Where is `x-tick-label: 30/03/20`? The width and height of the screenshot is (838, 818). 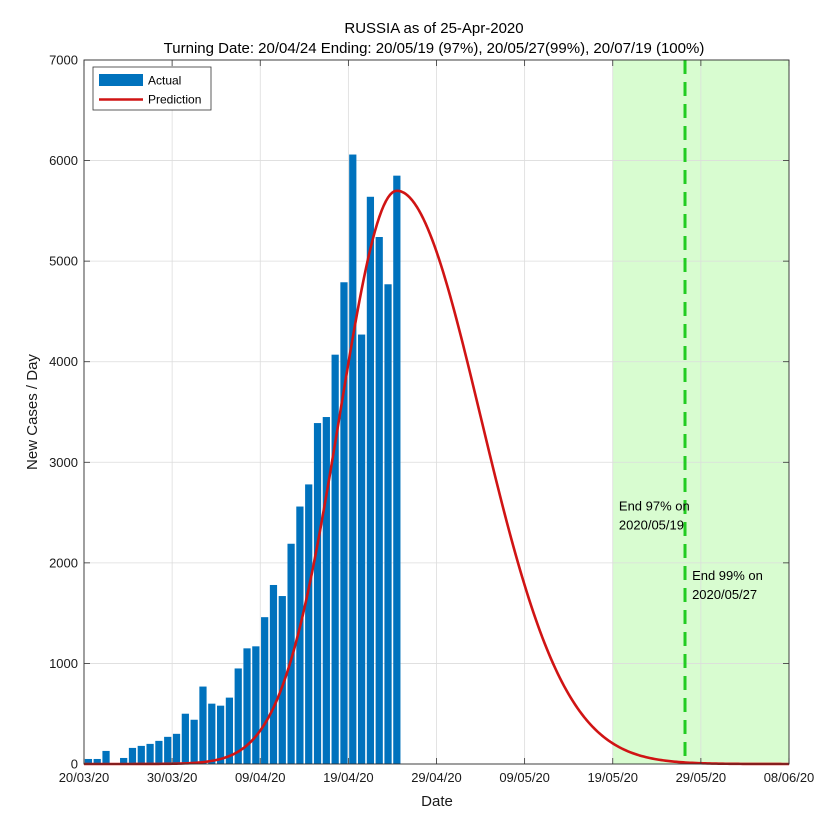 x-tick-label: 30/03/20 is located at coordinates (172, 777).